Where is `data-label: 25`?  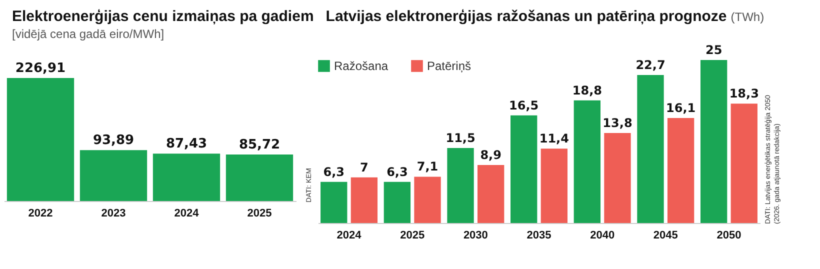 data-label: 25 is located at coordinates (713, 50).